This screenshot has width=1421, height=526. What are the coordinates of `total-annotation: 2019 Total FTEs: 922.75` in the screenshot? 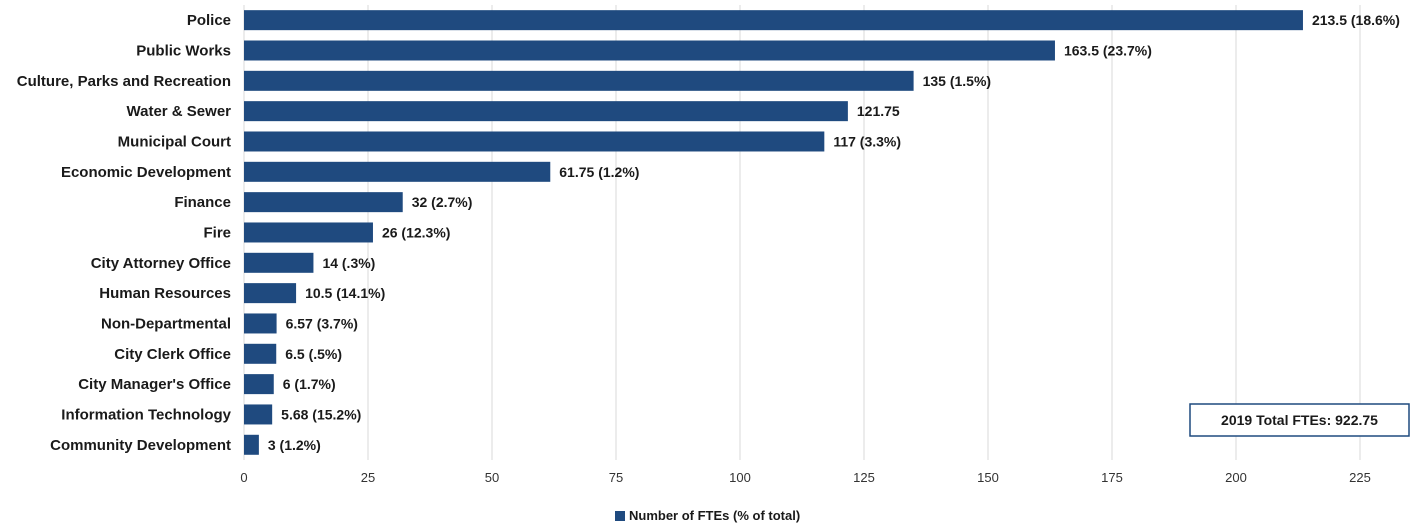 It's located at (1299, 420).